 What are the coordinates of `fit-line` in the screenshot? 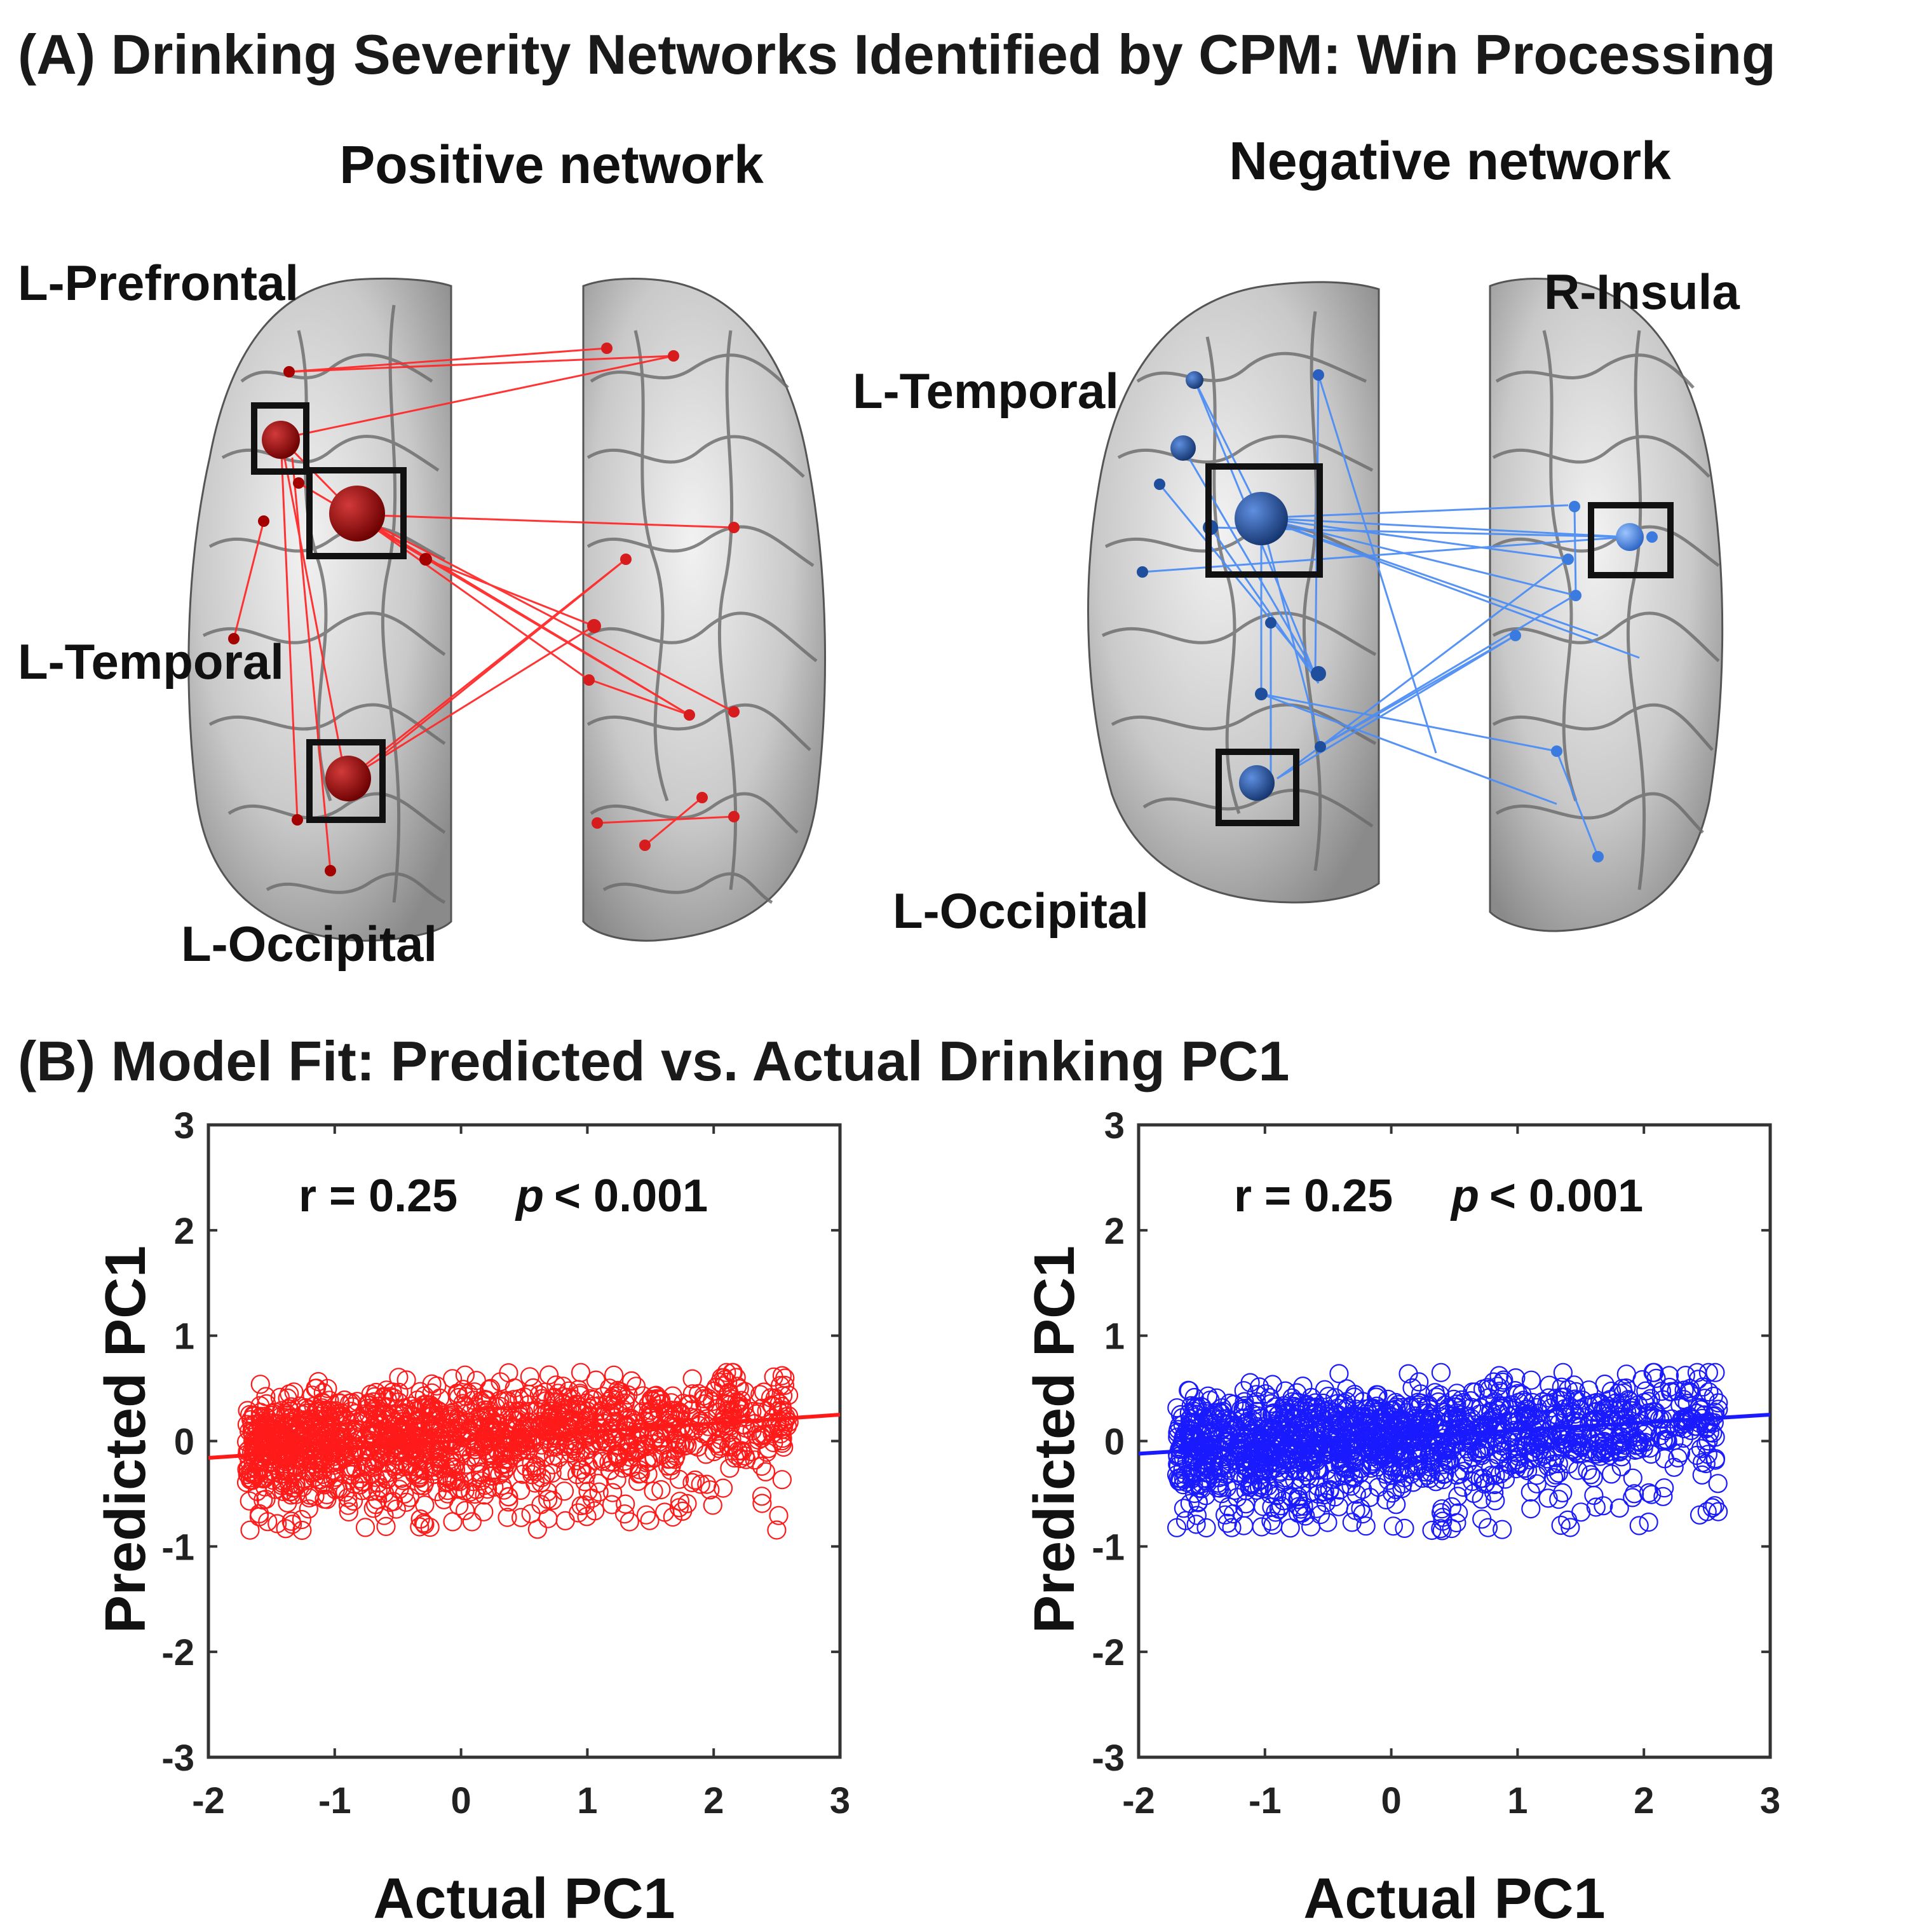 It's located at (524, 1436).